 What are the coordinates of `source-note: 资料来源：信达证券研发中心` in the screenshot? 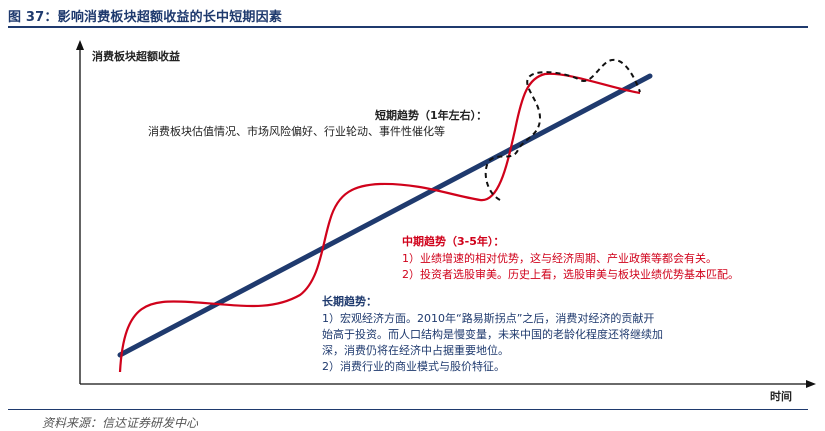 It's located at (120, 423).